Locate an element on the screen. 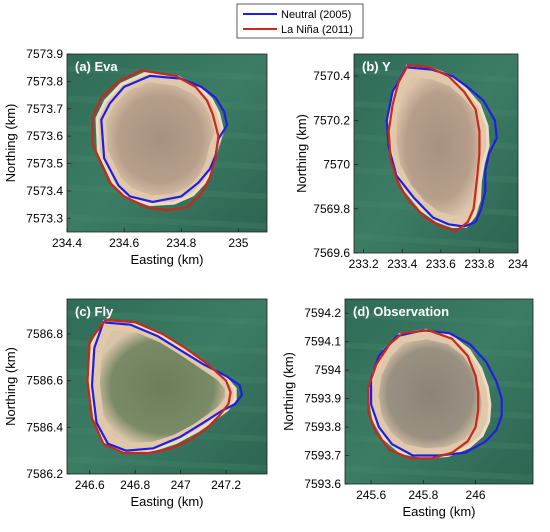 The height and width of the screenshot is (532, 550). x-tick-label: 245.6 is located at coordinates (371, 495).